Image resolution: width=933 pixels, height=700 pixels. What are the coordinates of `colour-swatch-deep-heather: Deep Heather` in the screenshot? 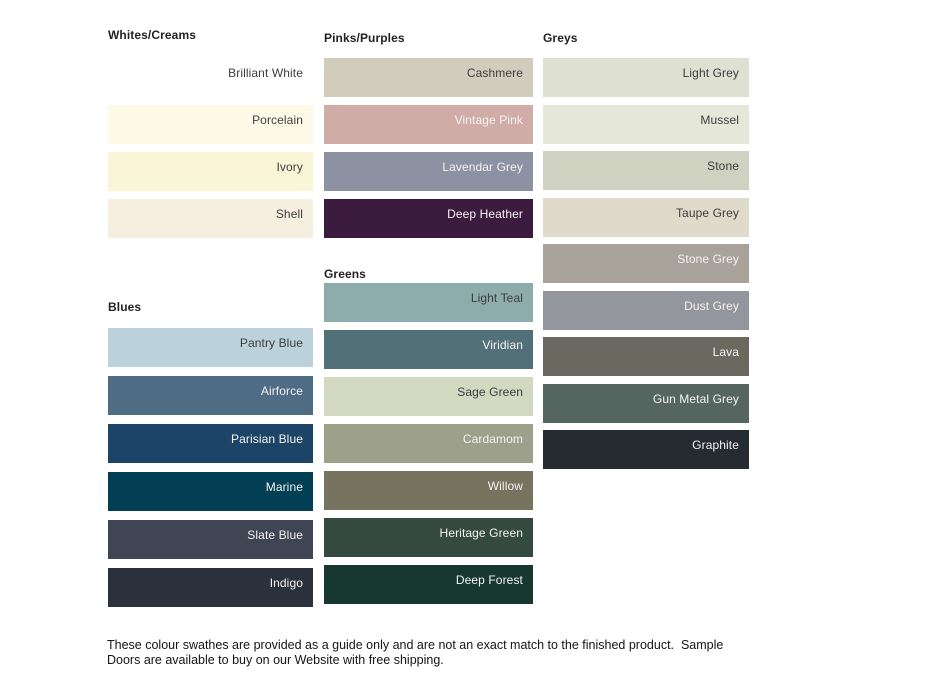 It's located at (428, 218).